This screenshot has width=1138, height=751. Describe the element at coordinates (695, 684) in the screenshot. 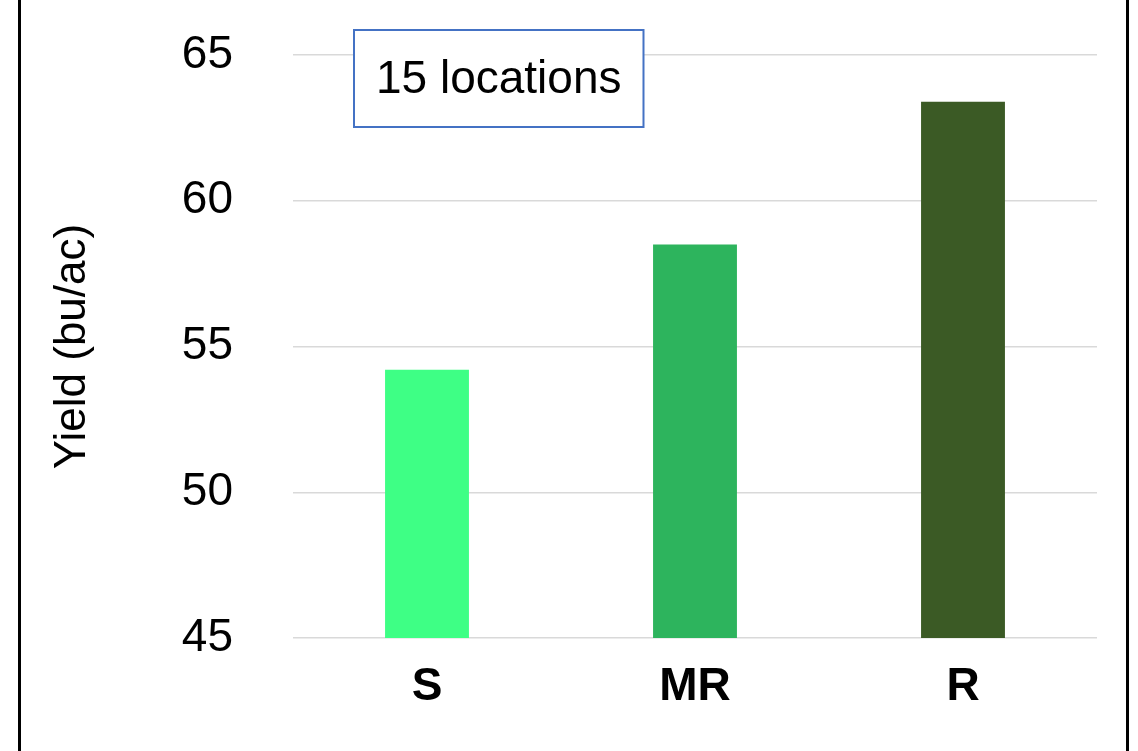

I see `x-tick-label: MR` at that location.